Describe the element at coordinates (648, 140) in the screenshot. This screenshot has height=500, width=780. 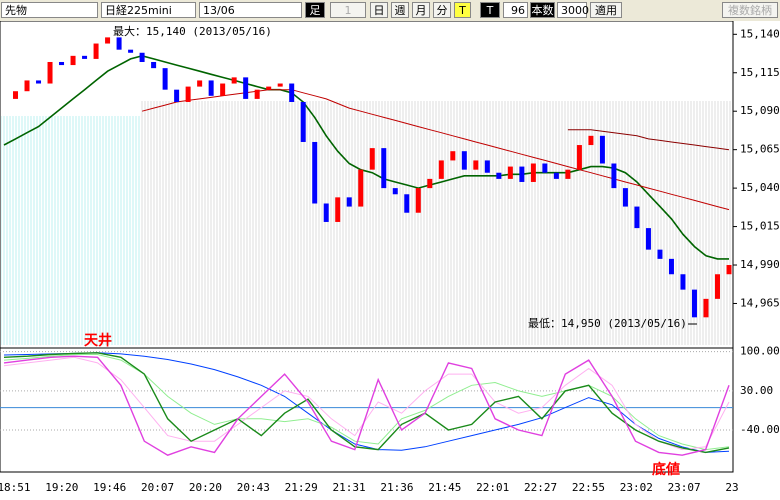
I see `line` at that location.